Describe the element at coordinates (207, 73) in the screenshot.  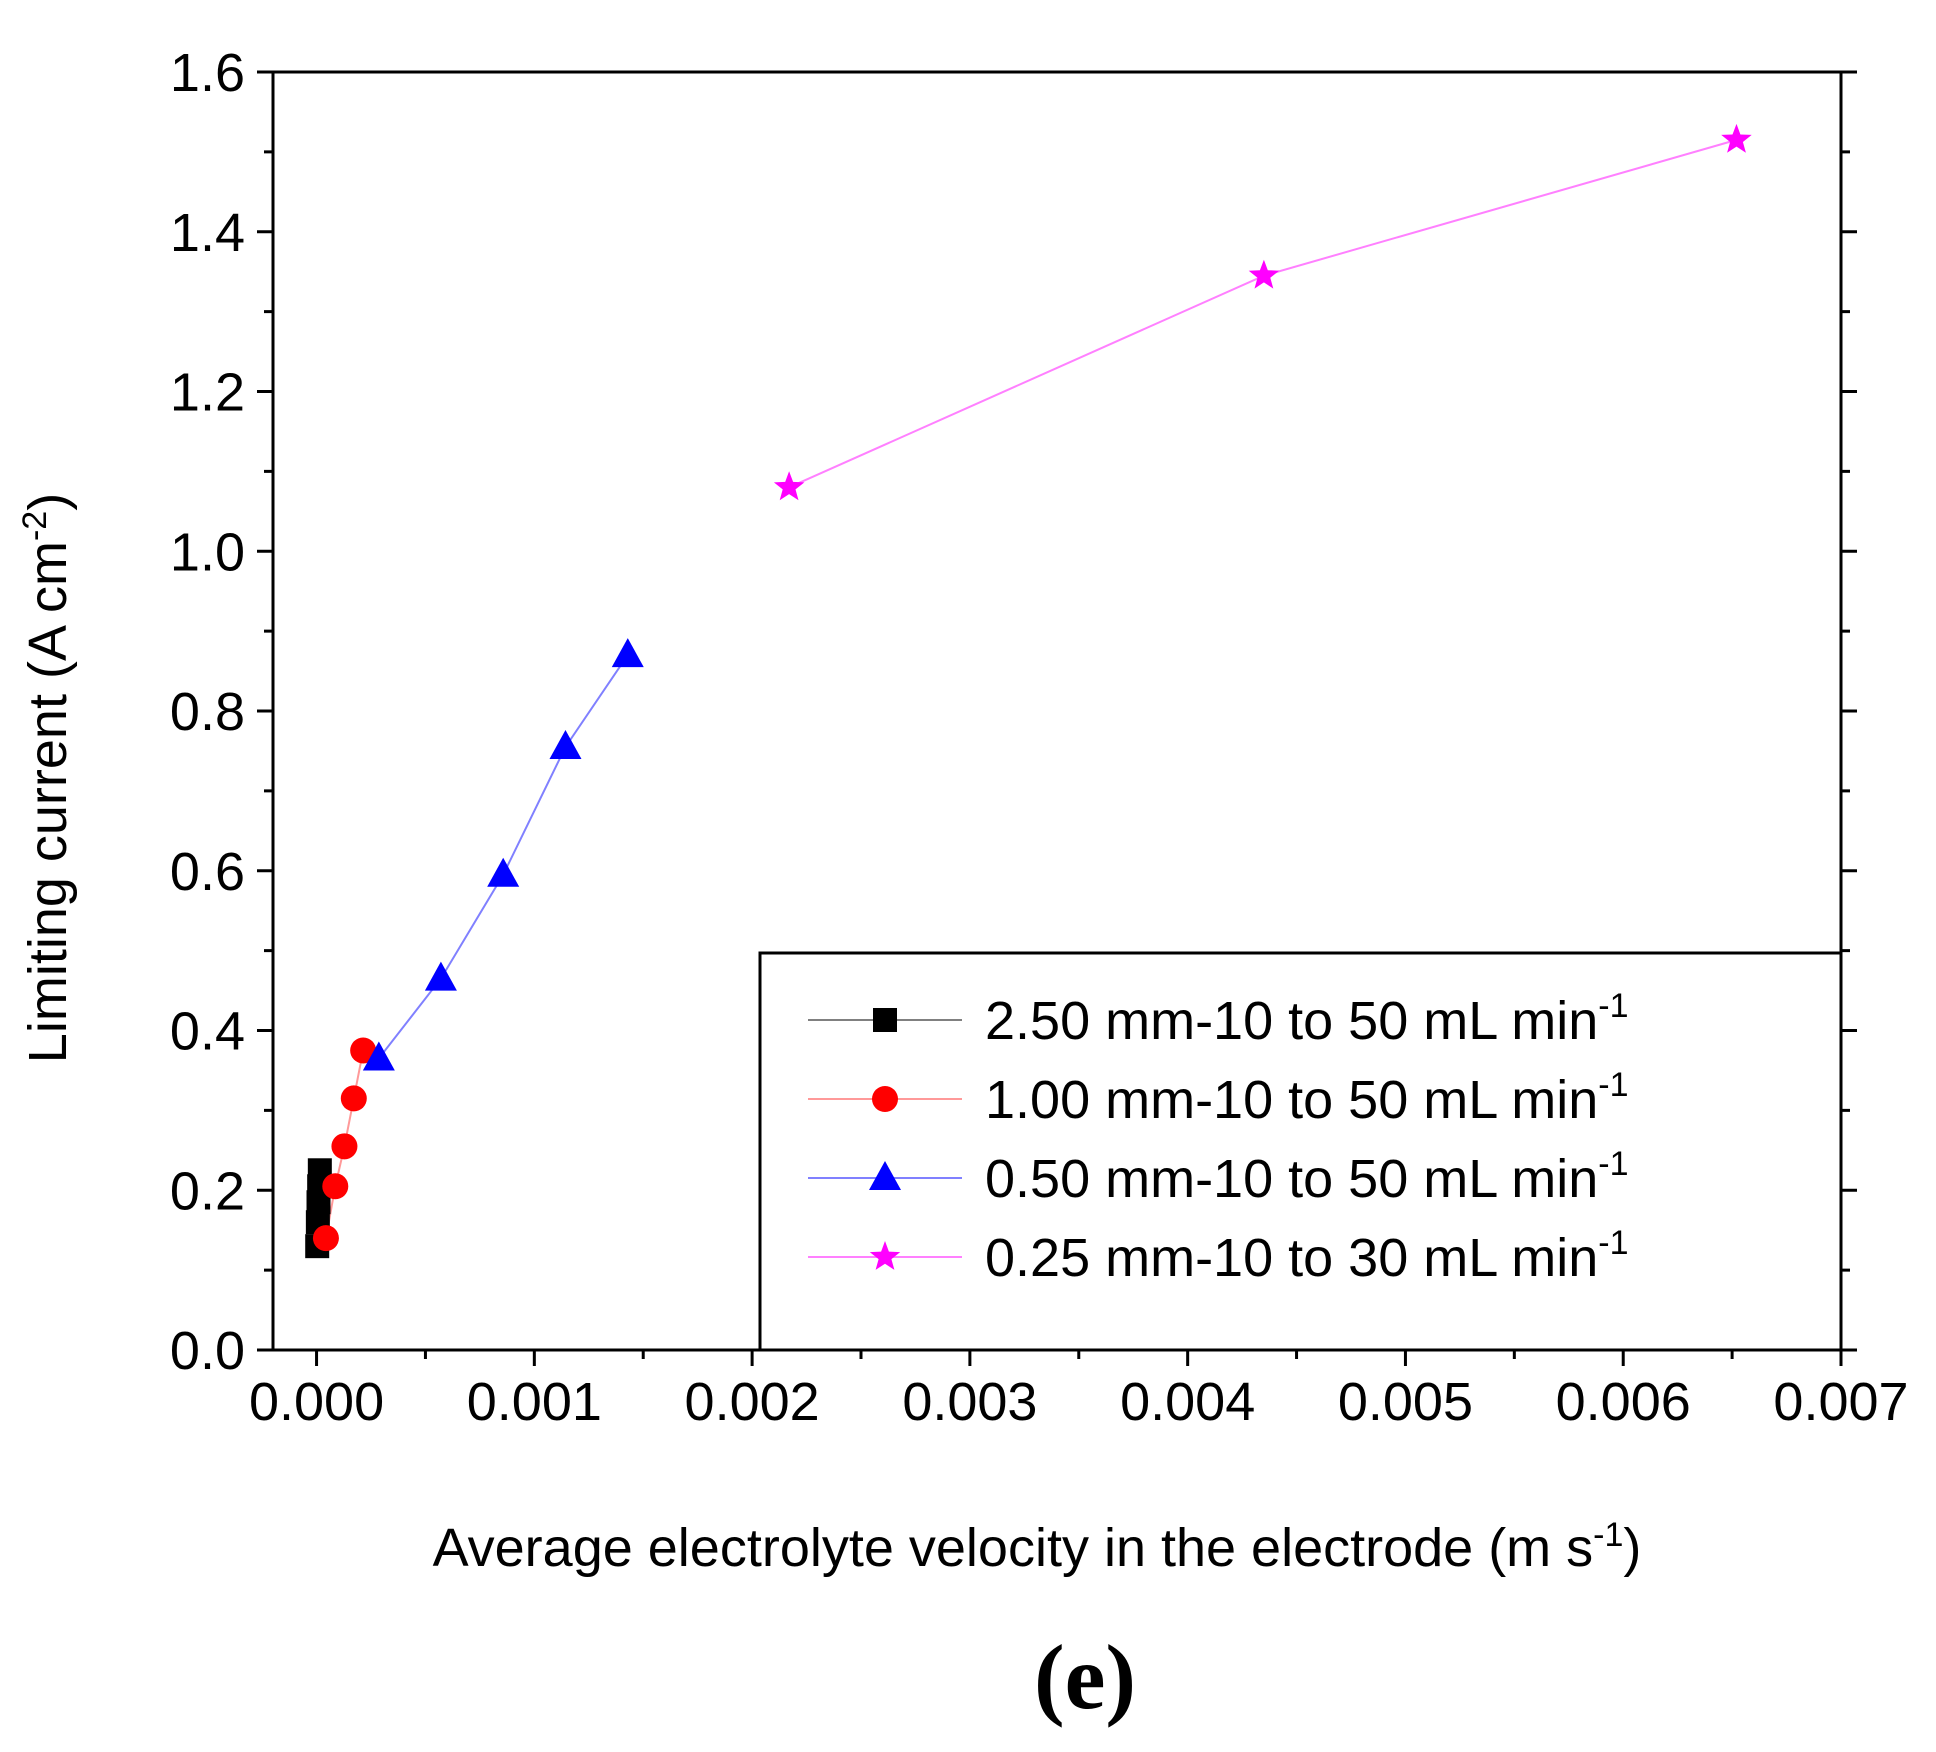
I see `y-tick-label: 1.6` at that location.